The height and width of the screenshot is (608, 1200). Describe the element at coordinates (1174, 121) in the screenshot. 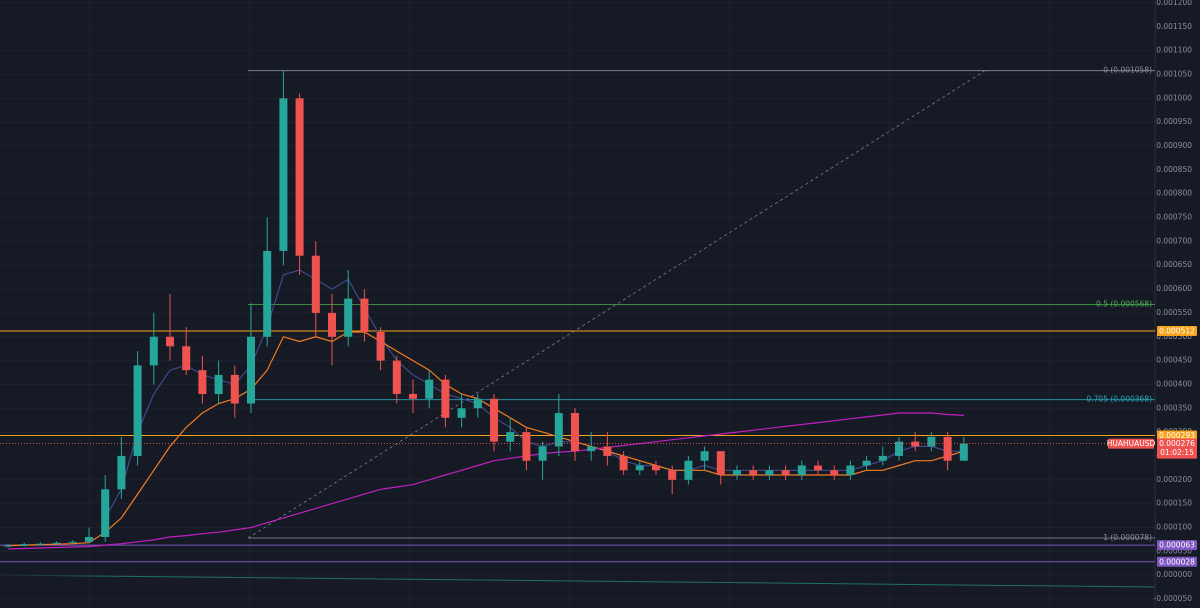

I see `y-tick-label: 0.000950` at that location.